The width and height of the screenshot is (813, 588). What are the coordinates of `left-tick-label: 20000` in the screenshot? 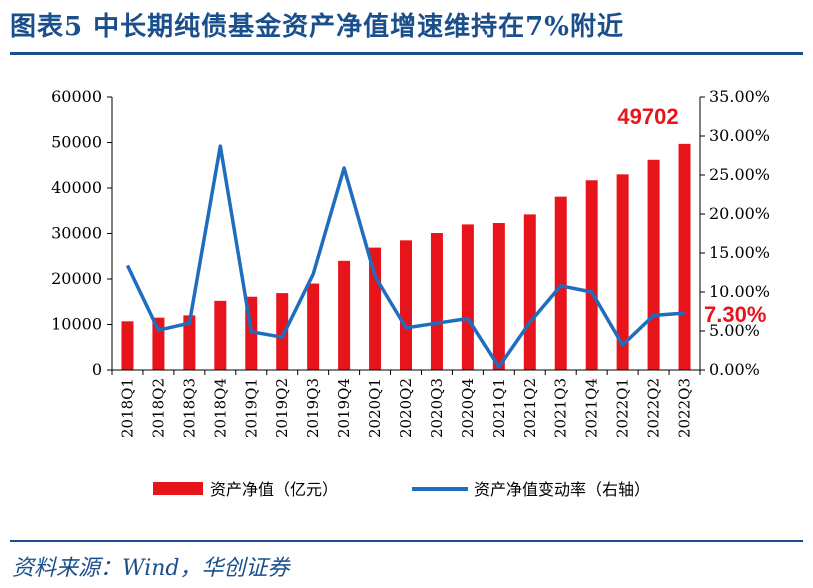 It's located at (76, 278).